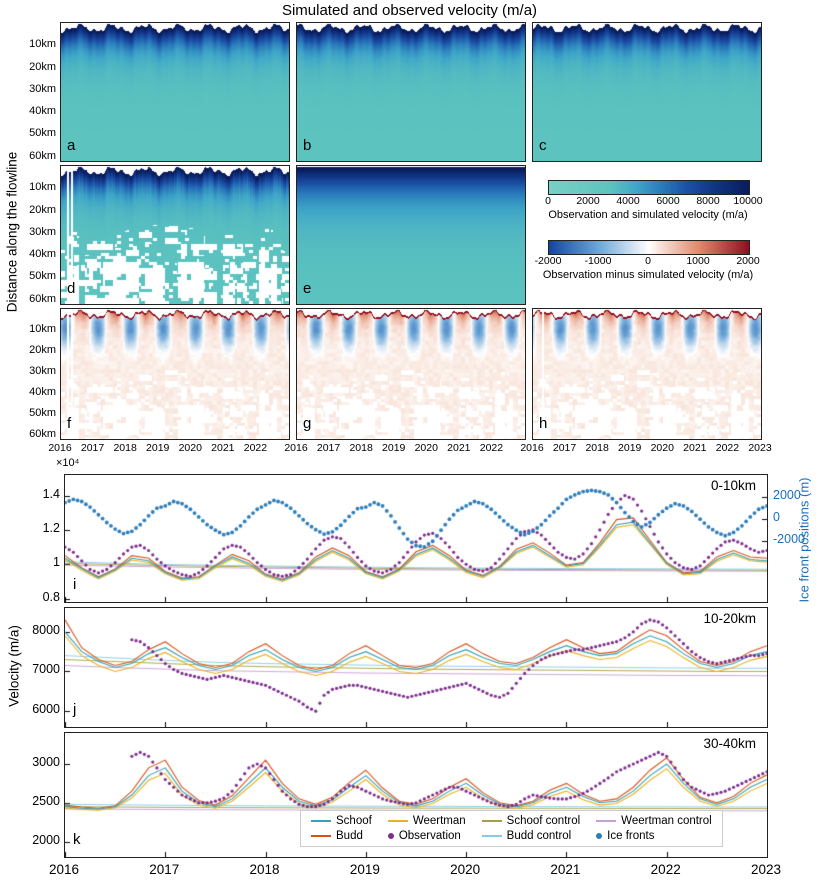 Image resolution: width=819 pixels, height=883 pixels. I want to click on heatmap-panel-d, so click(175, 235).